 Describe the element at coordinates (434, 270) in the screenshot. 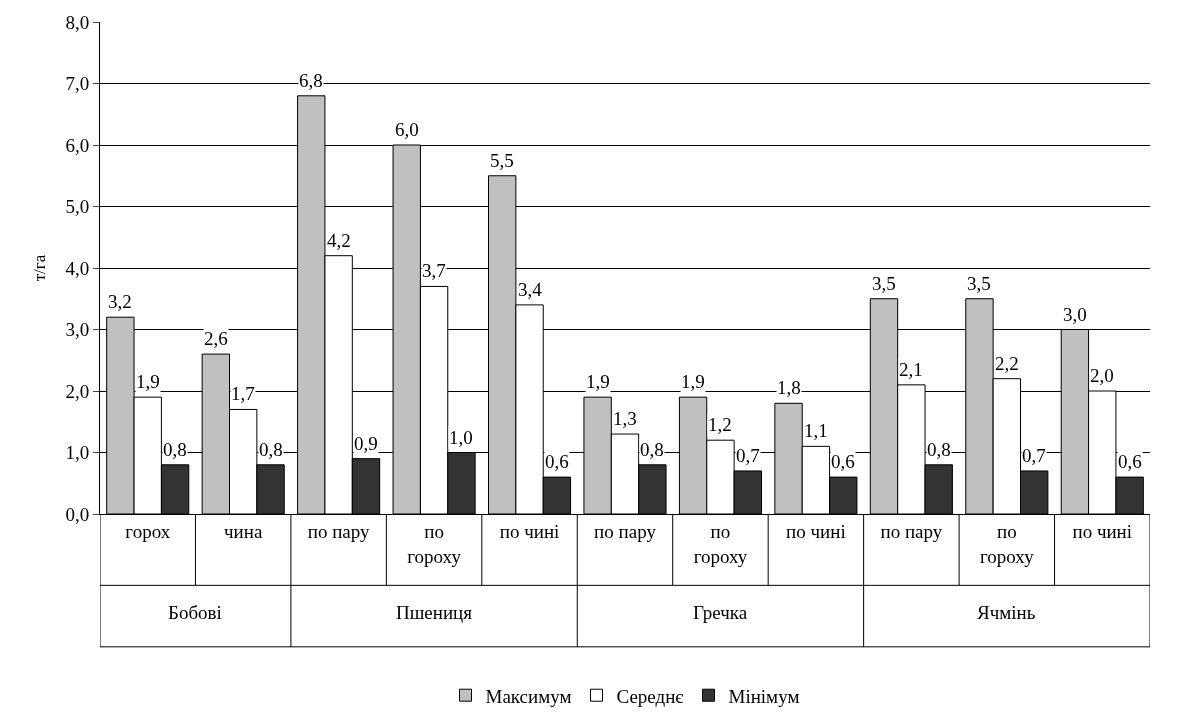

I see `data-label: 3,7` at that location.